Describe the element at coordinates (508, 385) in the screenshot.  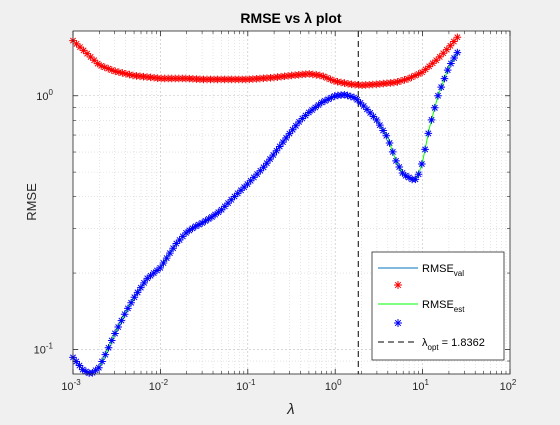
I see `x-tick-label: 10²` at that location.